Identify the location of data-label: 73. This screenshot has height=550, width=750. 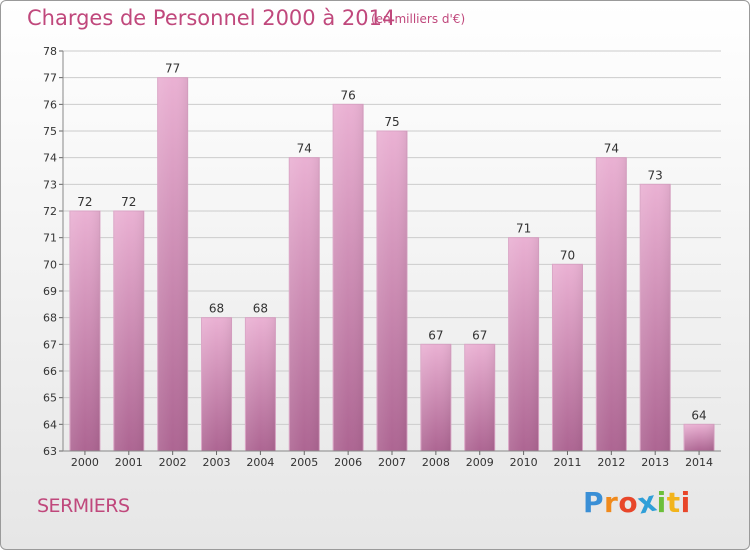
(655, 175).